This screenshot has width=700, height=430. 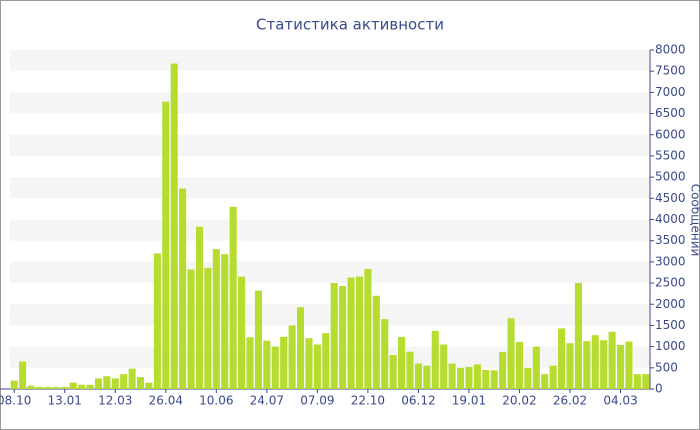 I want to click on x-tick-label: 24.07, so click(x=267, y=401).